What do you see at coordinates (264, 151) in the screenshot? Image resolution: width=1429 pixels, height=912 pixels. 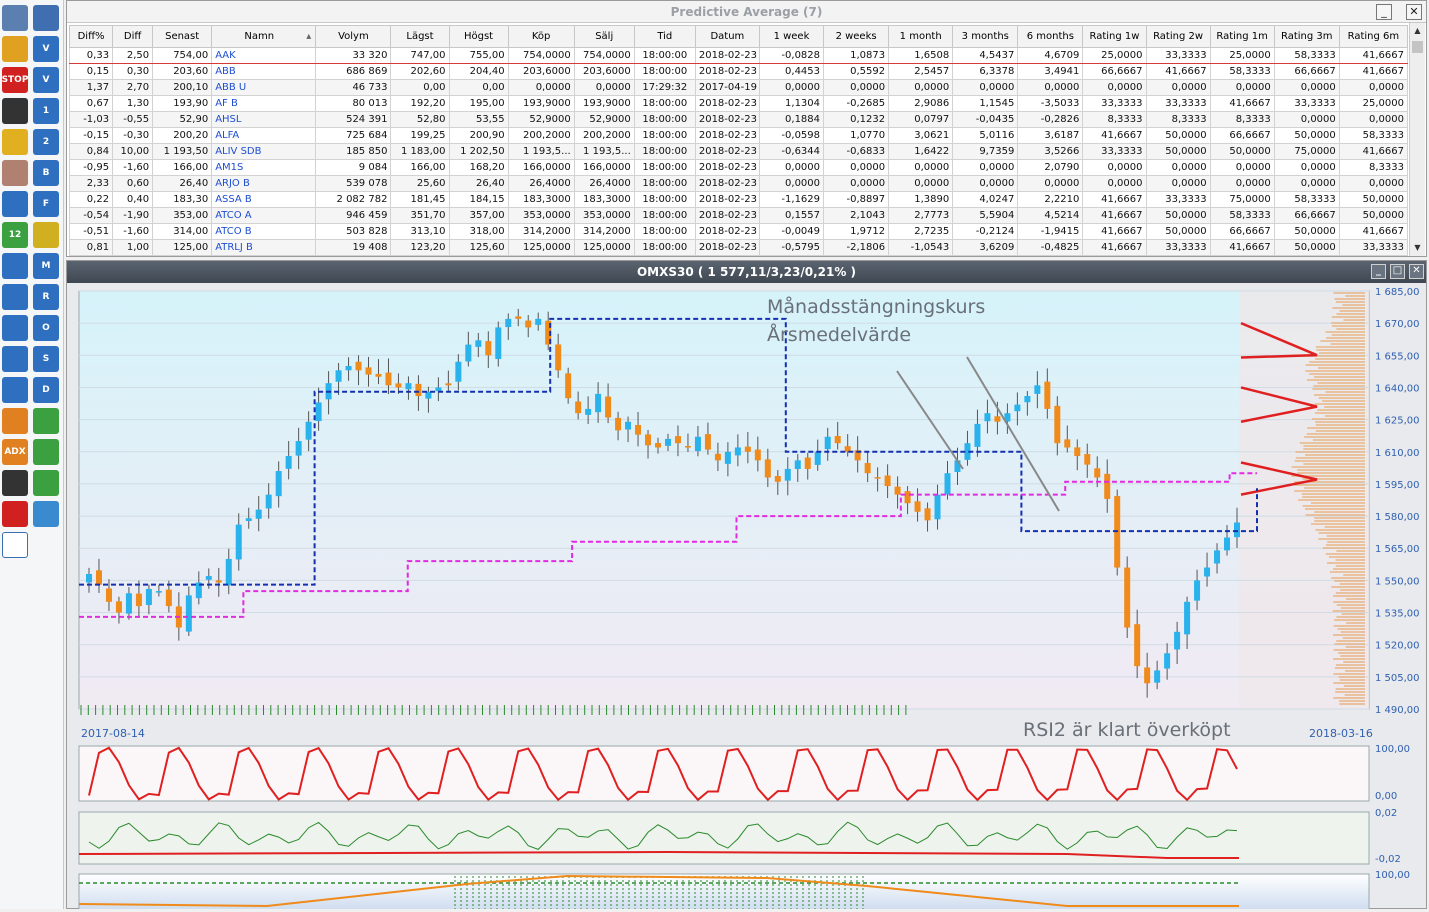 I see `table-cell: ALIV SDB` at bounding box center [264, 151].